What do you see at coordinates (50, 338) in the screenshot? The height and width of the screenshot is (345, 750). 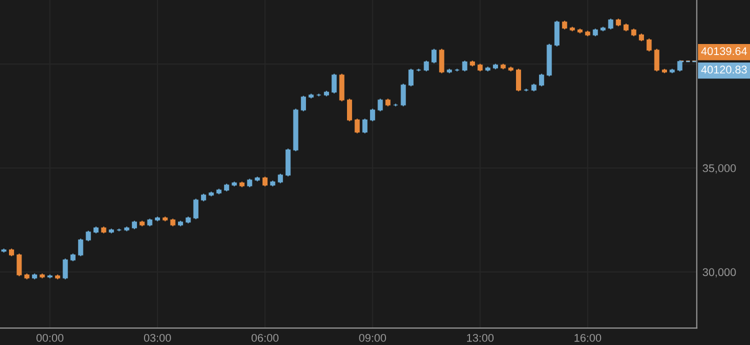 I see `x-tick-label: 00:00` at bounding box center [50, 338].